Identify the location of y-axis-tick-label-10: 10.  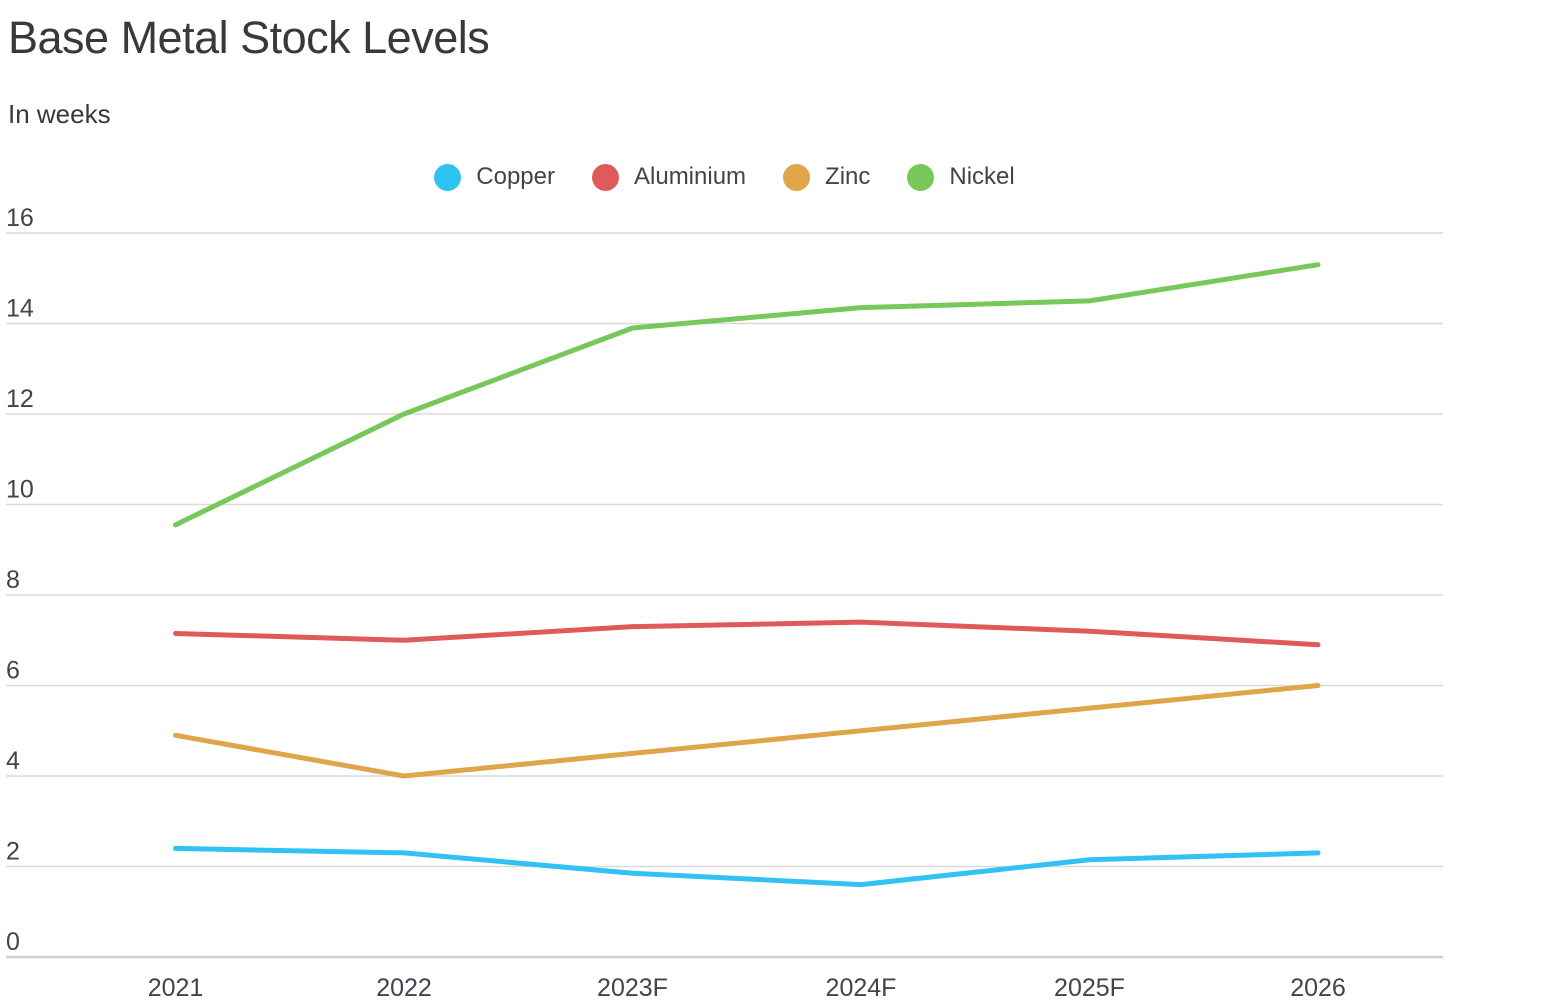
(20, 490).